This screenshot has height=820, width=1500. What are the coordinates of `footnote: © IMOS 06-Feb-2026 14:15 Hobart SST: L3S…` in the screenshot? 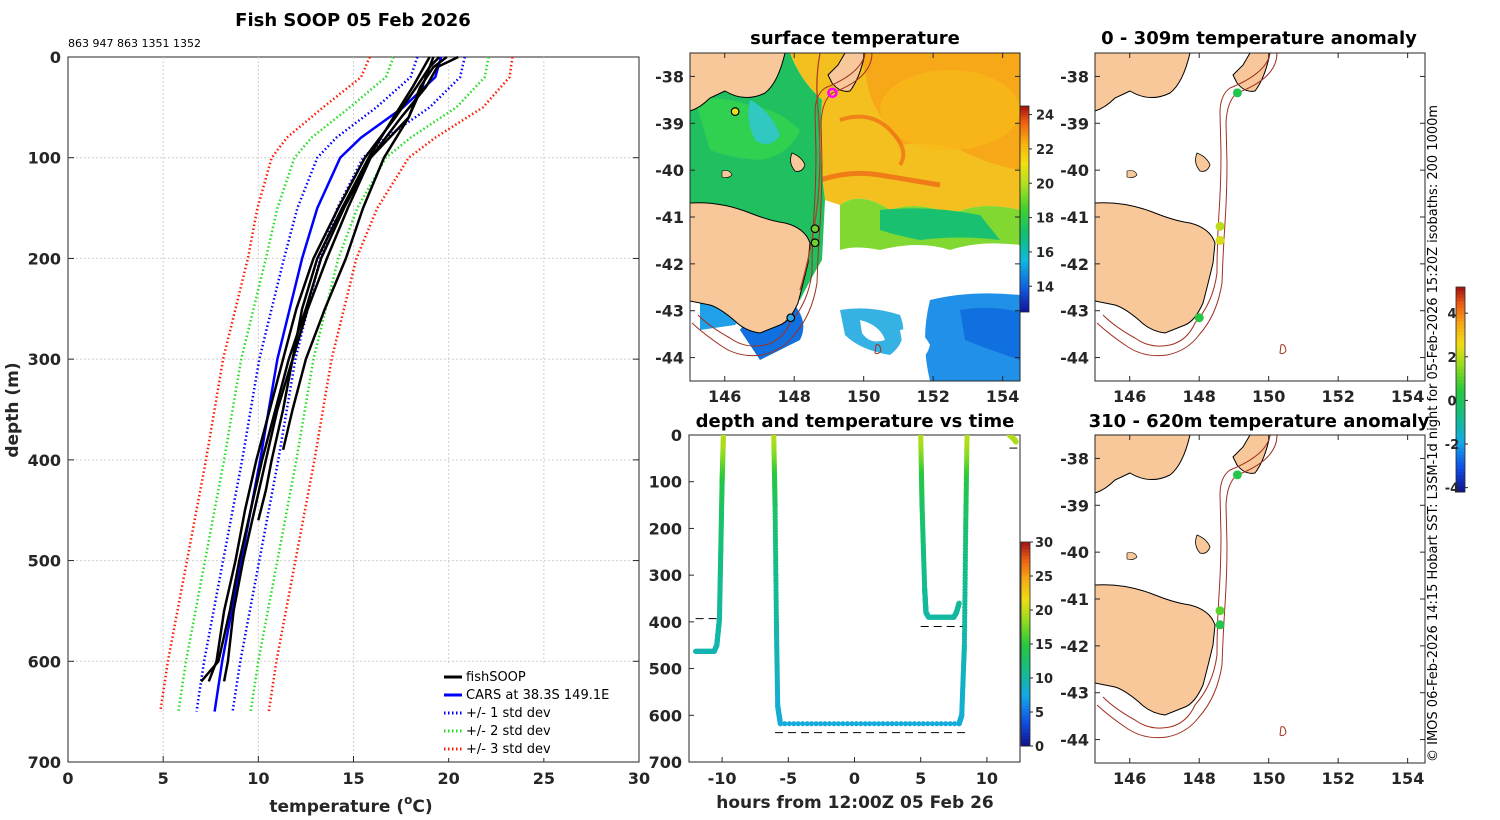 It's located at (1433, 433).